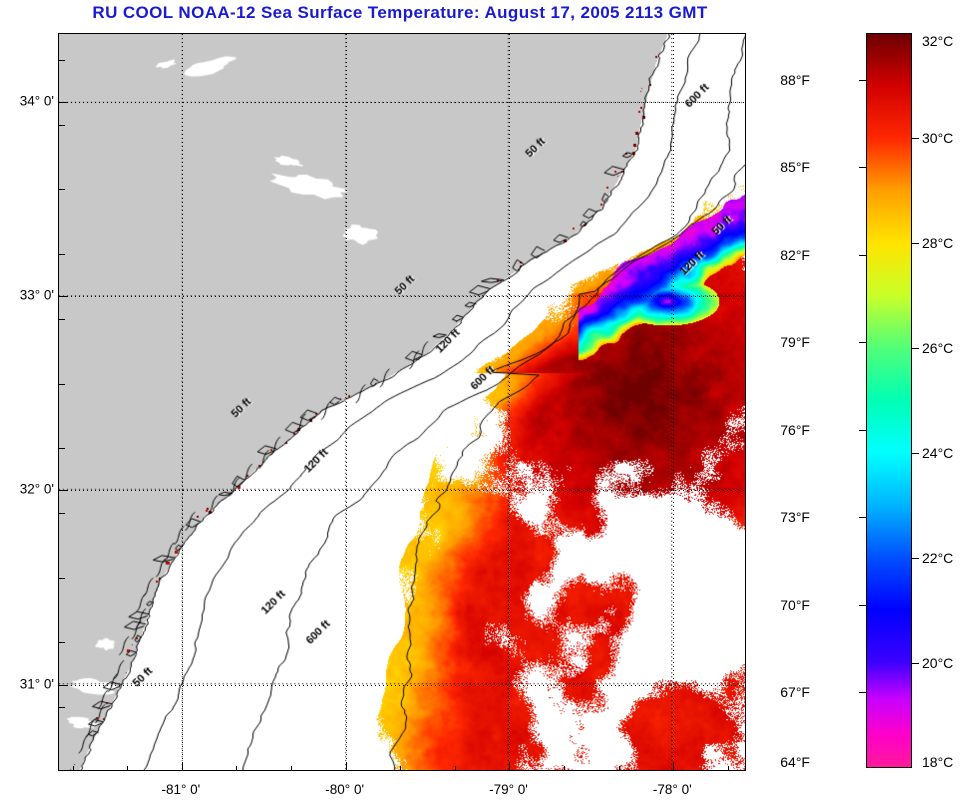  Describe the element at coordinates (938, 41) in the screenshot. I see `colorbar-label-c: 32°C` at that location.